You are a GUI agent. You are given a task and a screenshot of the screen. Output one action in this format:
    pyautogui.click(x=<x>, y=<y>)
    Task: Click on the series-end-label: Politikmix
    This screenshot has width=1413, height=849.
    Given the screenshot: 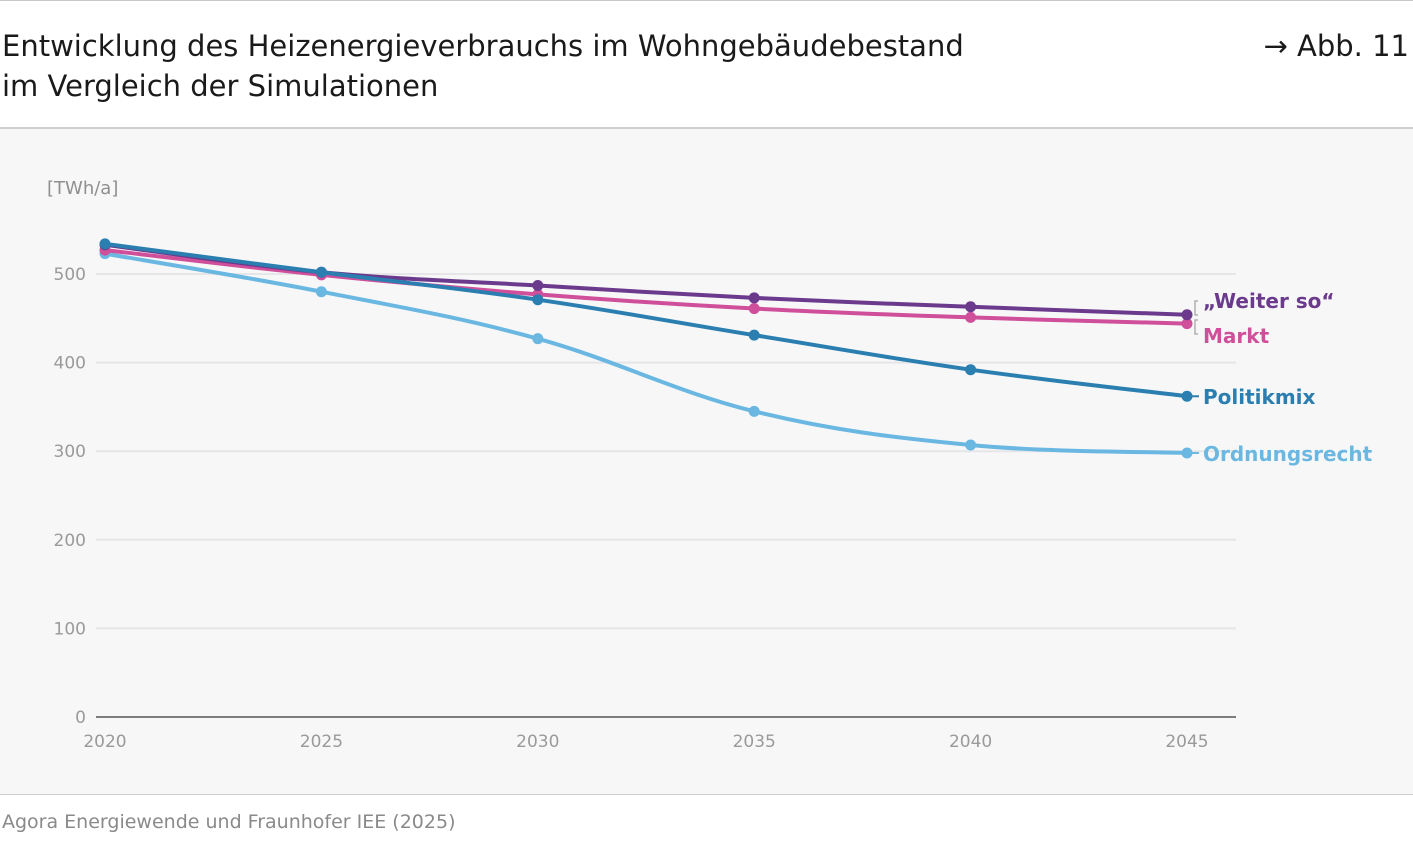 What is the action you would take?
    pyautogui.click(x=1259, y=397)
    